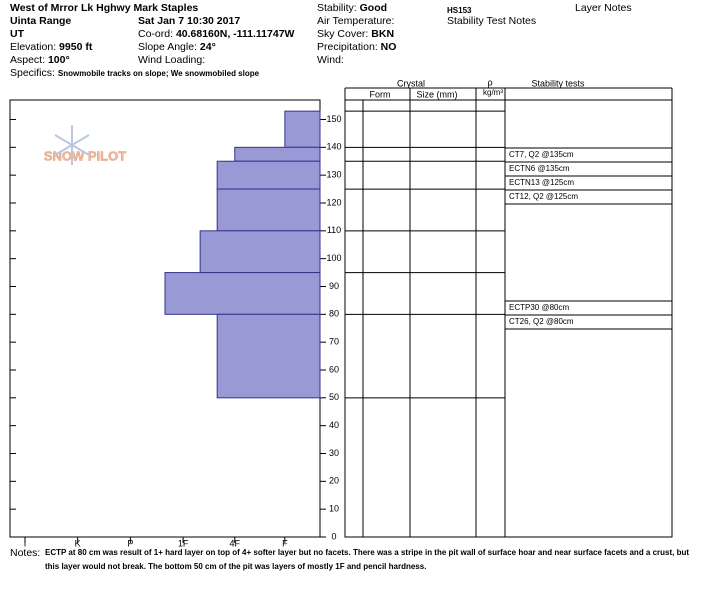 The height and width of the screenshot is (600, 710). What do you see at coordinates (337, 8) in the screenshot?
I see `label: Stability:` at bounding box center [337, 8].